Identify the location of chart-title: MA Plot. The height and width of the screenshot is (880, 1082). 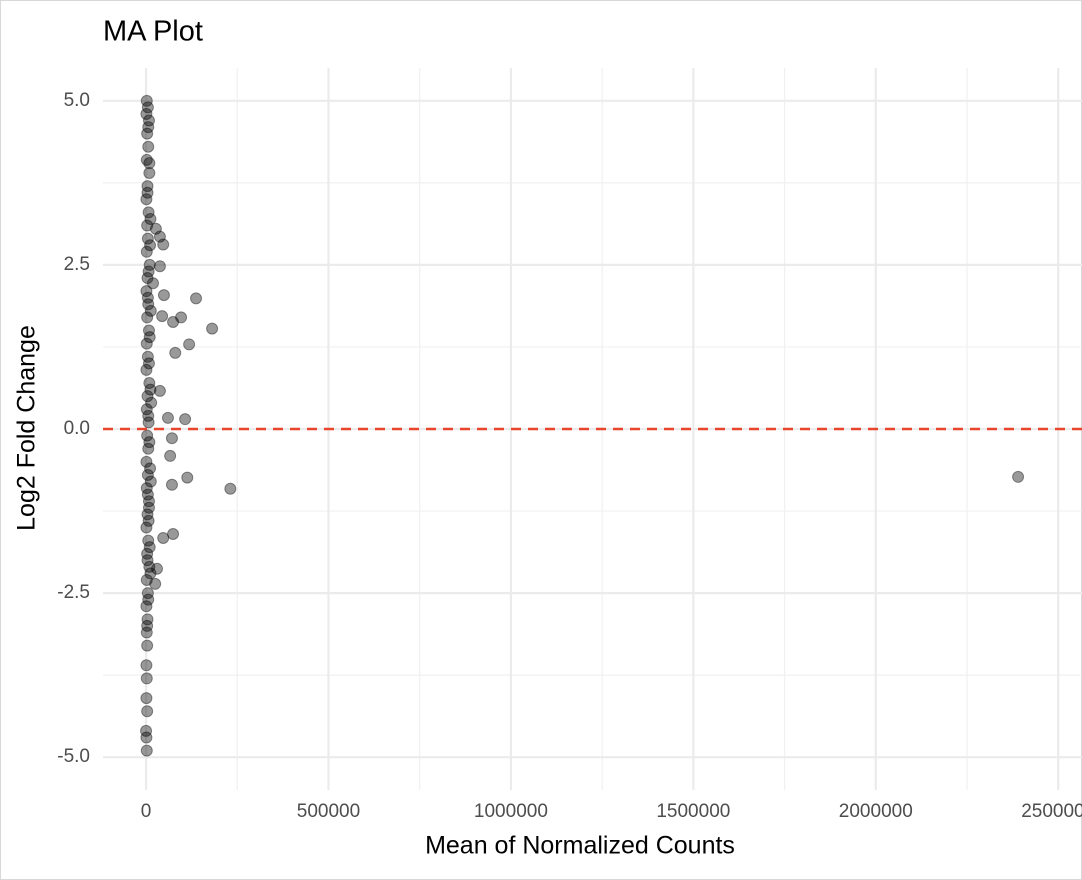
(153, 32).